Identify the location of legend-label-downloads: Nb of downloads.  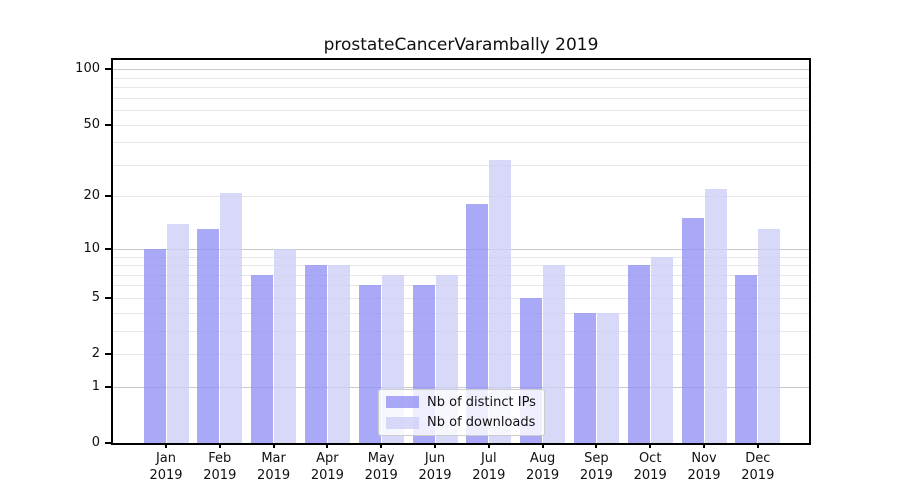
(481, 423).